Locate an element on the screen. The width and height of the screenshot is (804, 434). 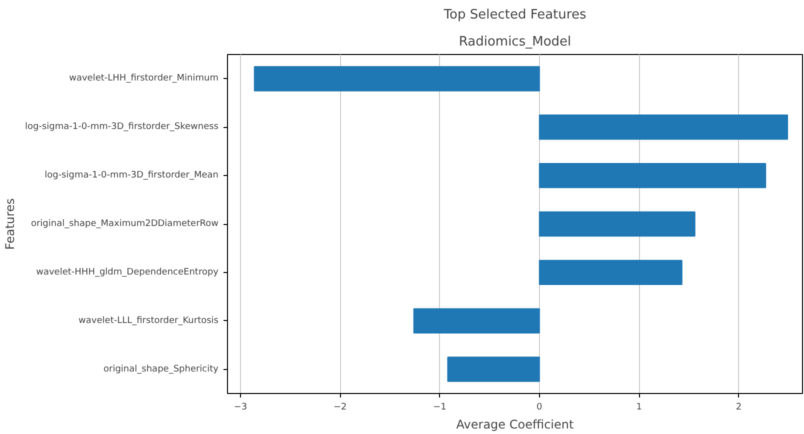
chart-subtitle: Radiomics_Model is located at coordinates (515, 42).